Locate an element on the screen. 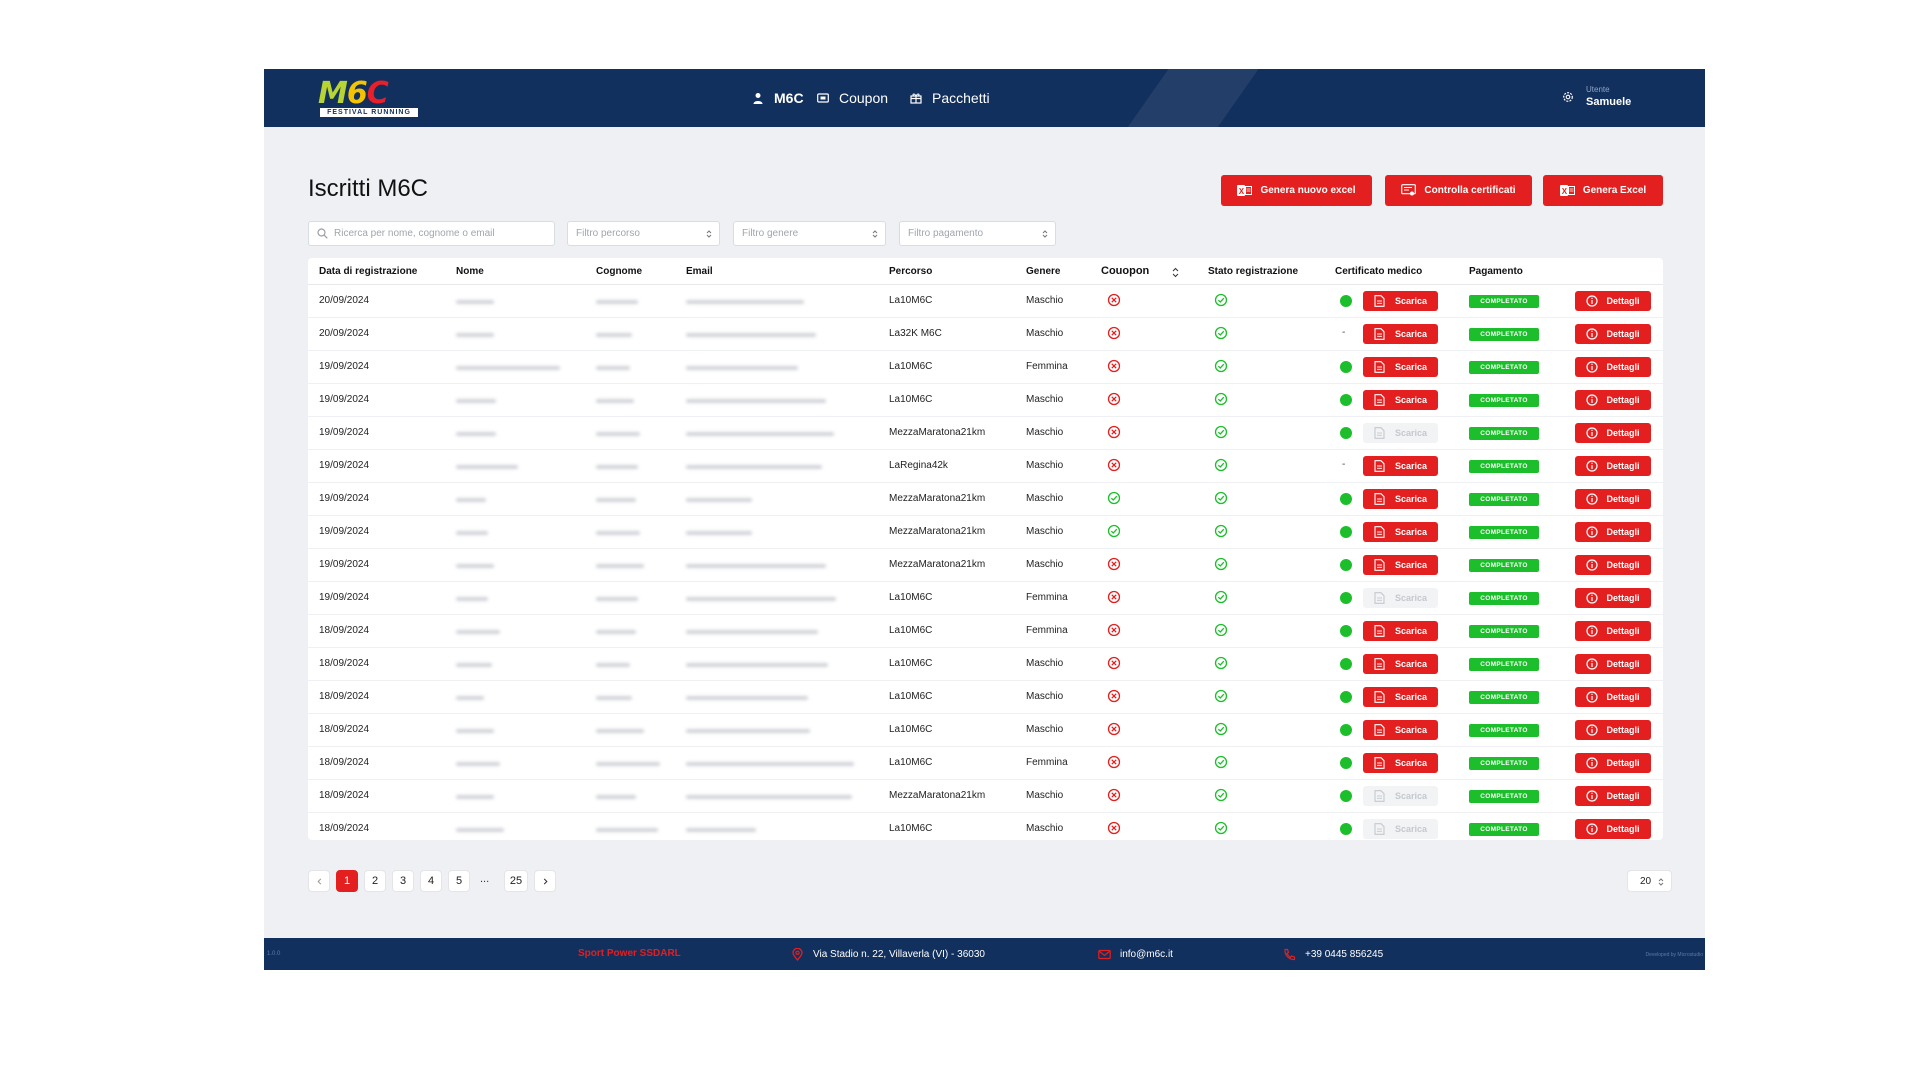 The height and width of the screenshot is (1080, 1920). user-name: Samuele is located at coordinates (1609, 102).